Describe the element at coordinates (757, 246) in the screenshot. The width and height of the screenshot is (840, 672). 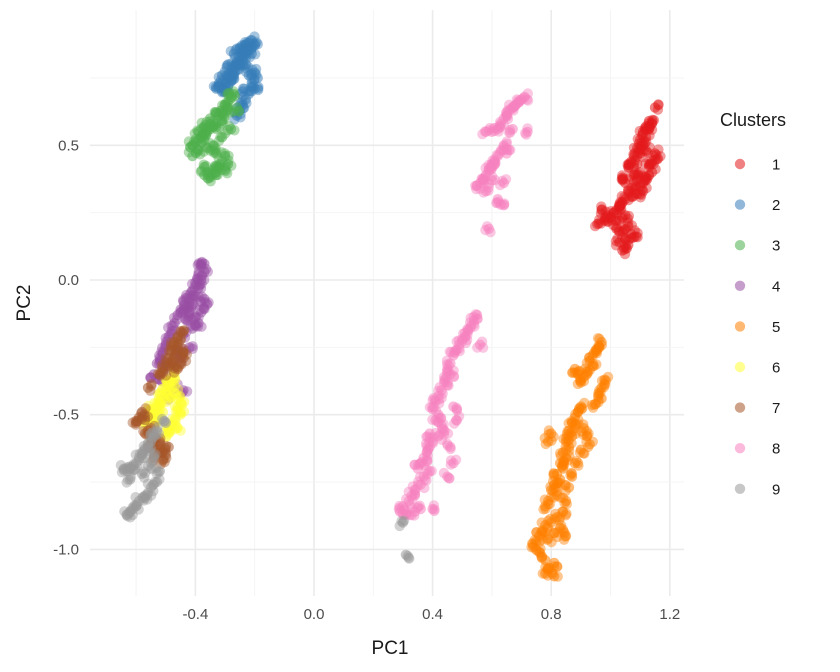
I see `legend-item-cluster-3: 3` at that location.